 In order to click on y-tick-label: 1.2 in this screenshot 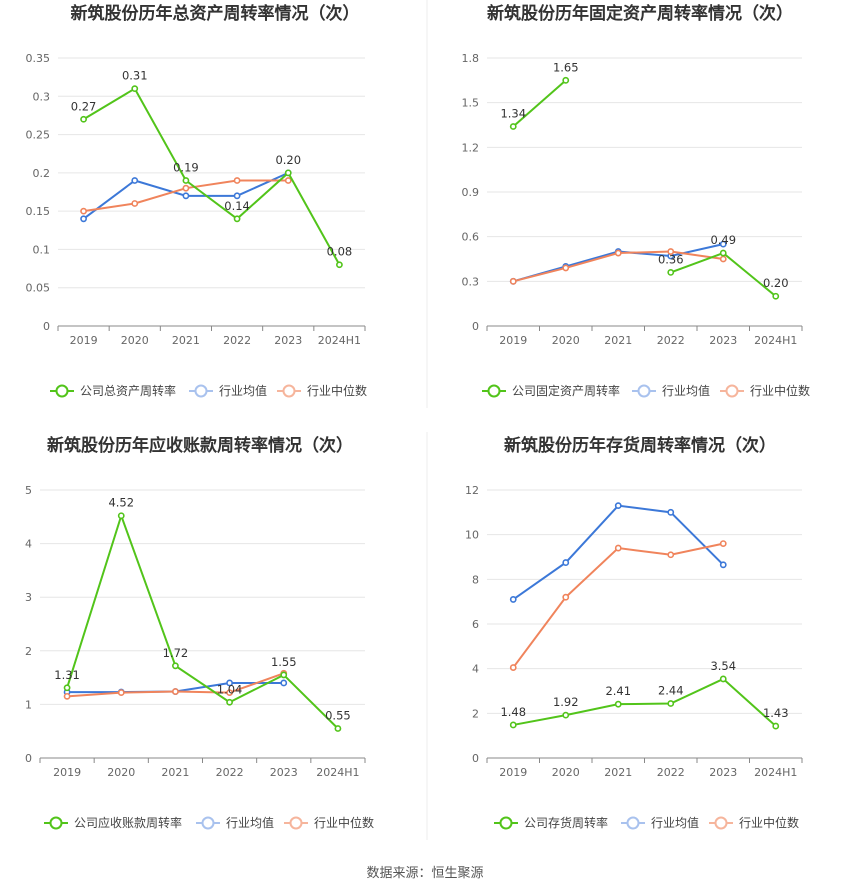, I will do `click(471, 147)`.